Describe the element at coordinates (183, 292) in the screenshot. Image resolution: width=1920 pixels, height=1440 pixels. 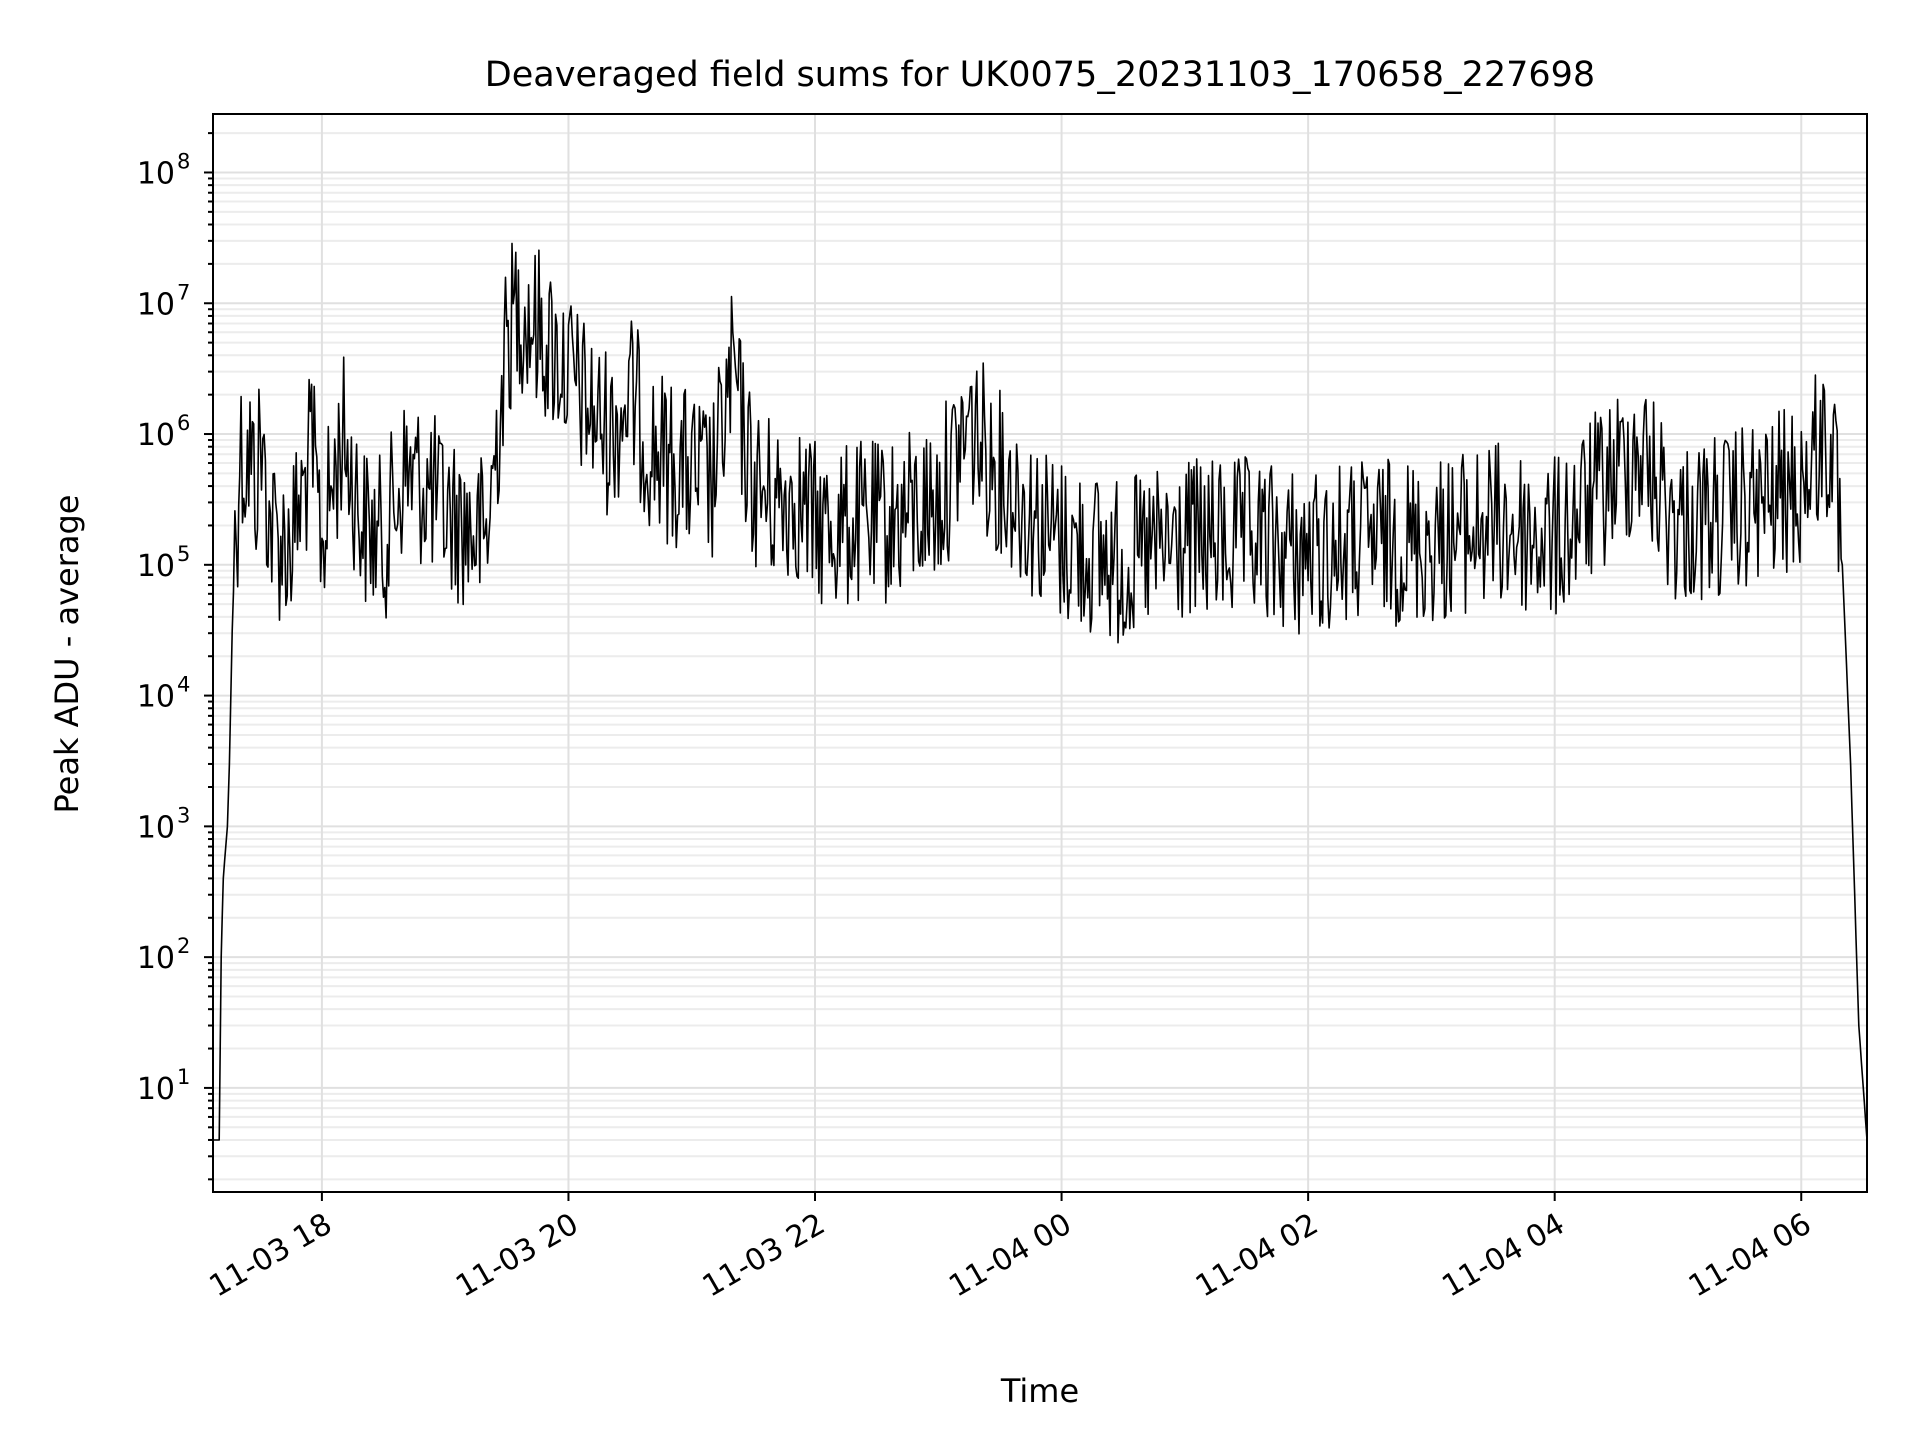
I see `y-tick-exponent: 7` at that location.